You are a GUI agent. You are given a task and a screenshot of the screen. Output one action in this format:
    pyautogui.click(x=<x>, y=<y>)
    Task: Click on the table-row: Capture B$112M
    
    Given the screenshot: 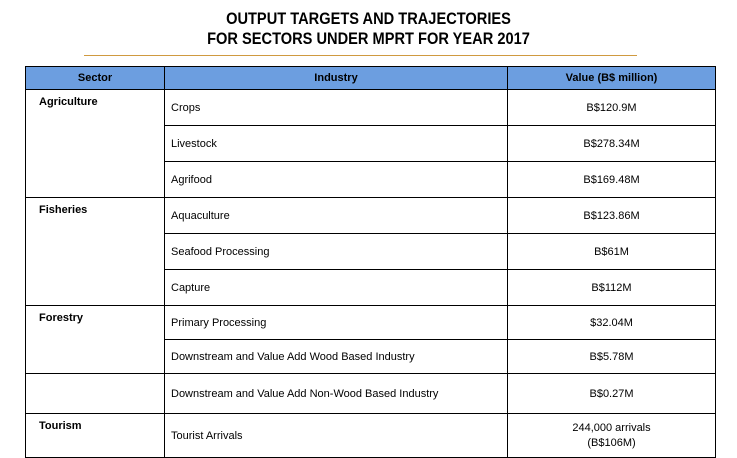 What is the action you would take?
    pyautogui.click(x=371, y=287)
    